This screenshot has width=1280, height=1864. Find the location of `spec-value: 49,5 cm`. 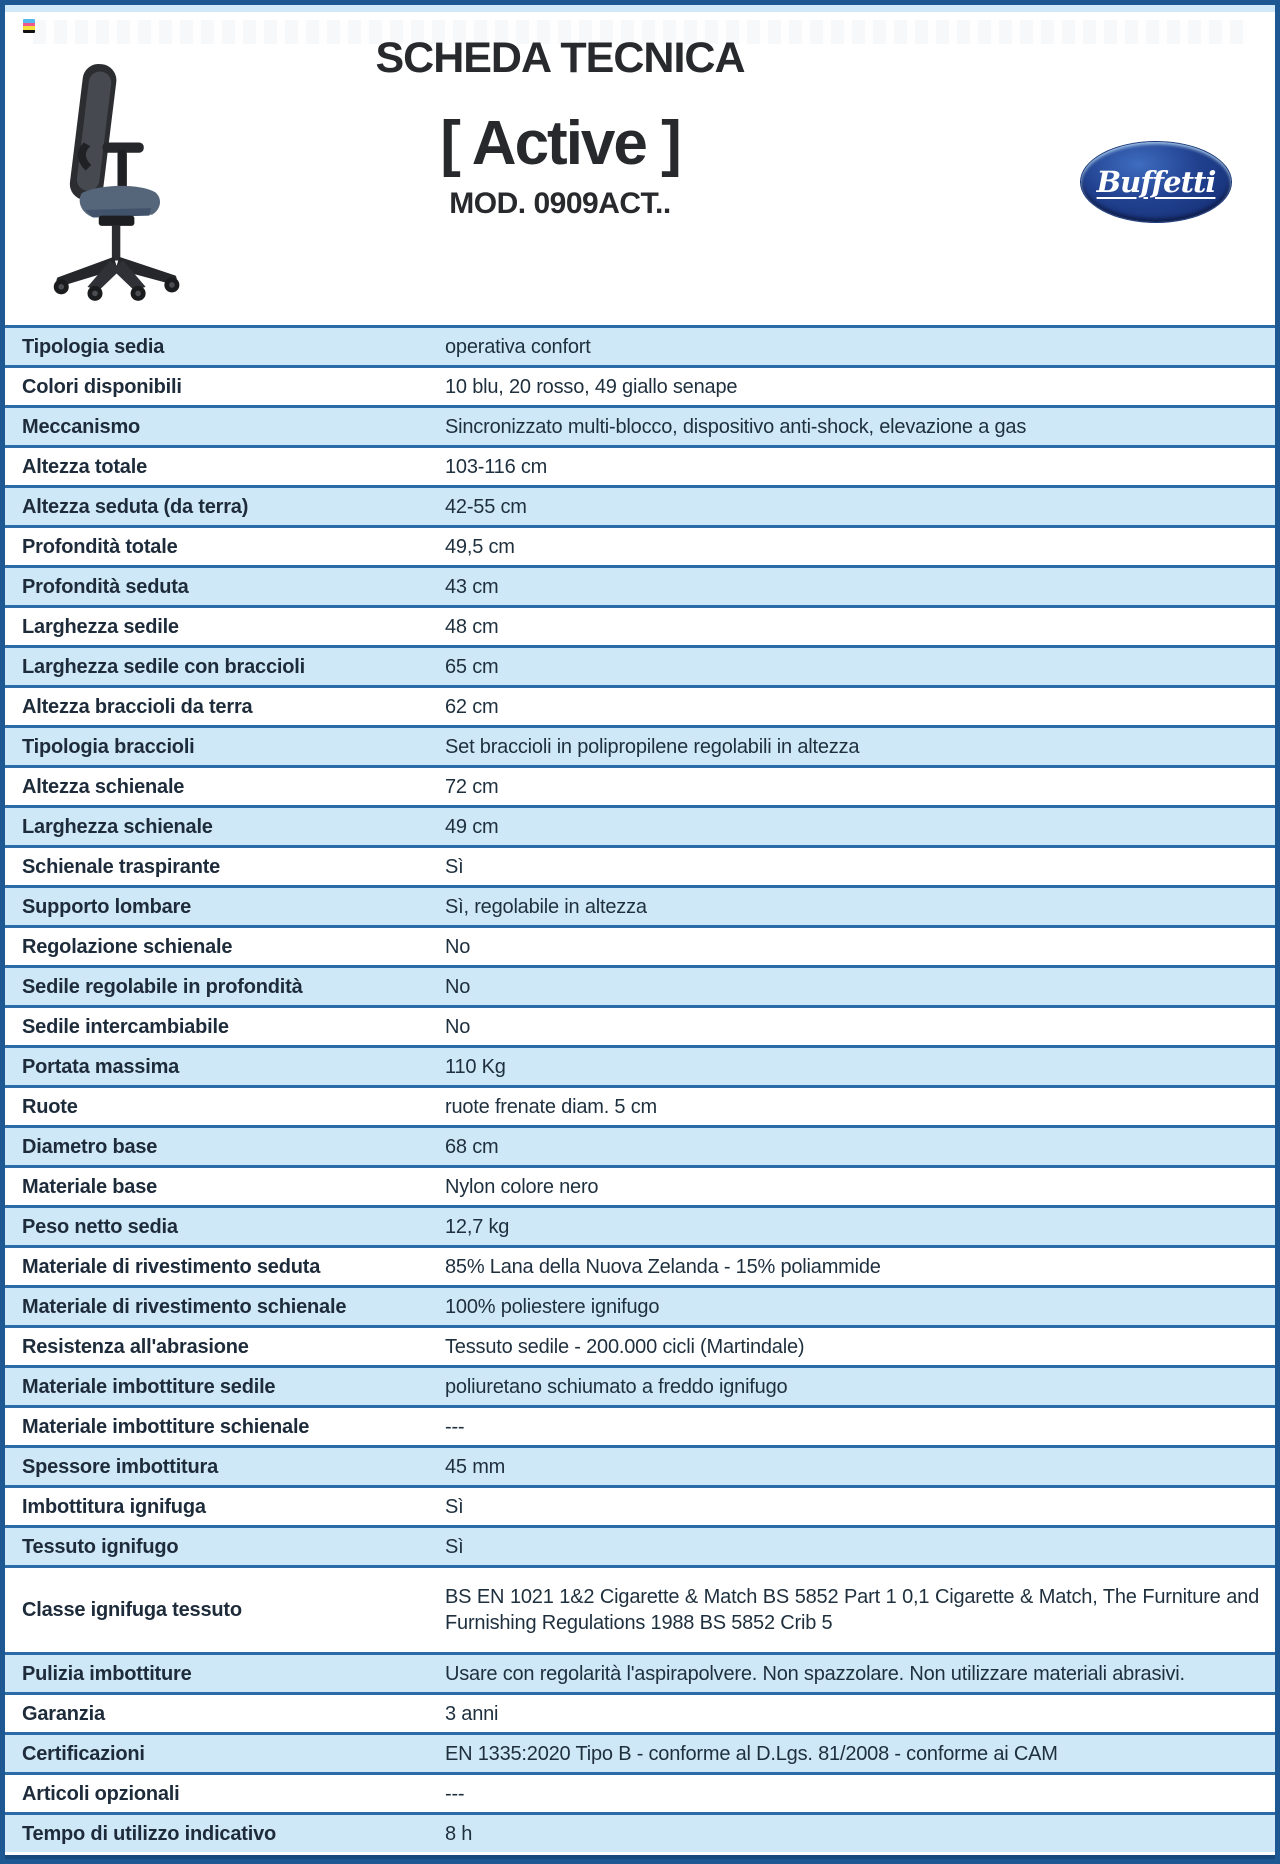

spec-value: 49,5 cm is located at coordinates (480, 546).